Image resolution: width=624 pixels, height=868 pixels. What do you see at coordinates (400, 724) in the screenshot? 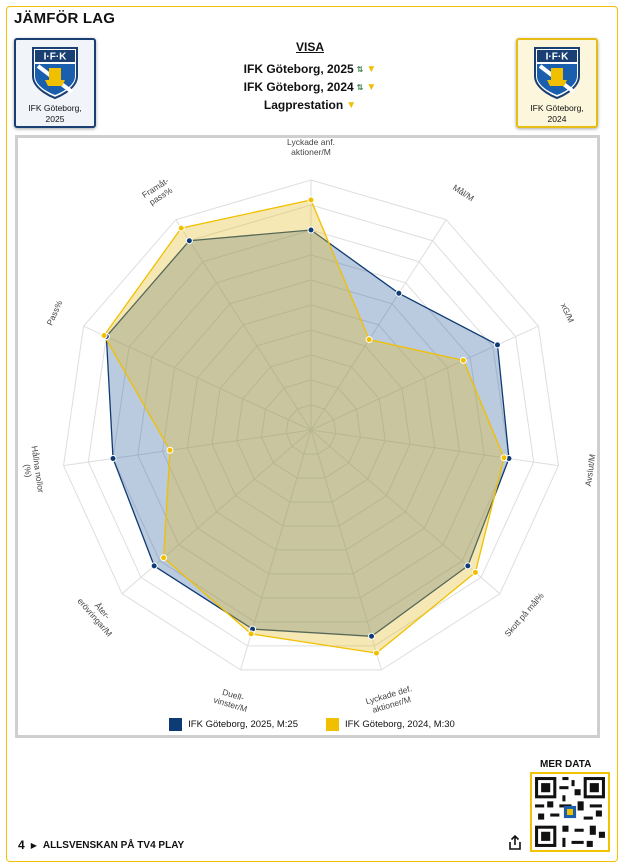
I see `legend-label: IFK Göteborg, 2024, M:30` at bounding box center [400, 724].